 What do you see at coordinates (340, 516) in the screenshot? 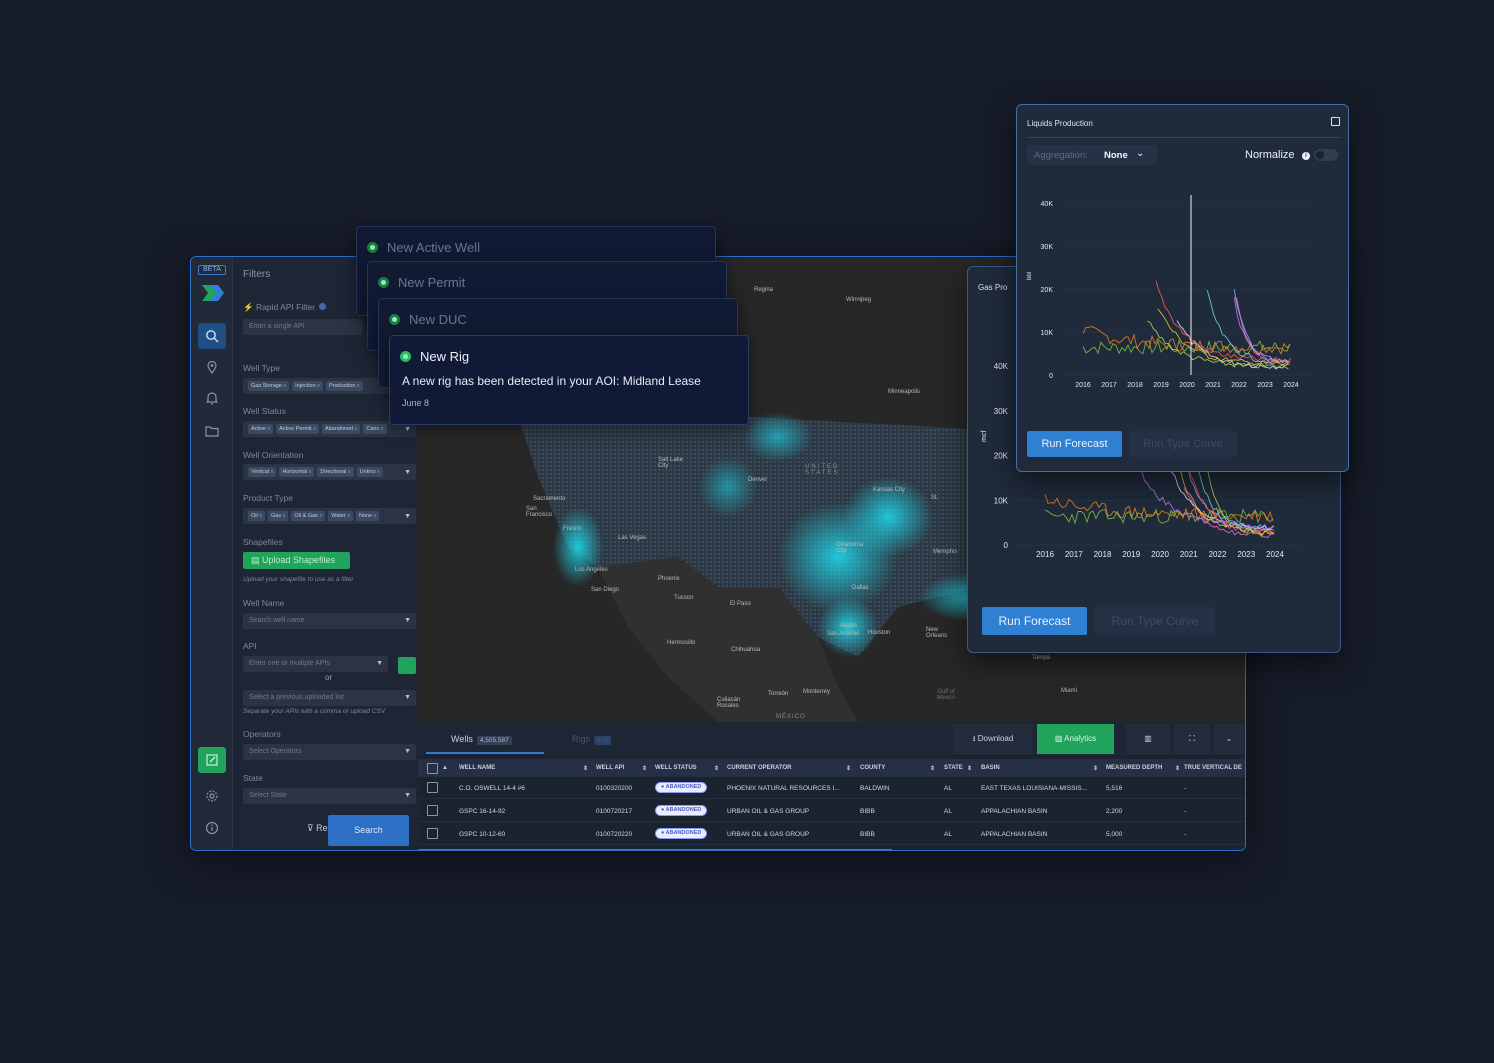
I see `filter-chip: Water` at bounding box center [340, 516].